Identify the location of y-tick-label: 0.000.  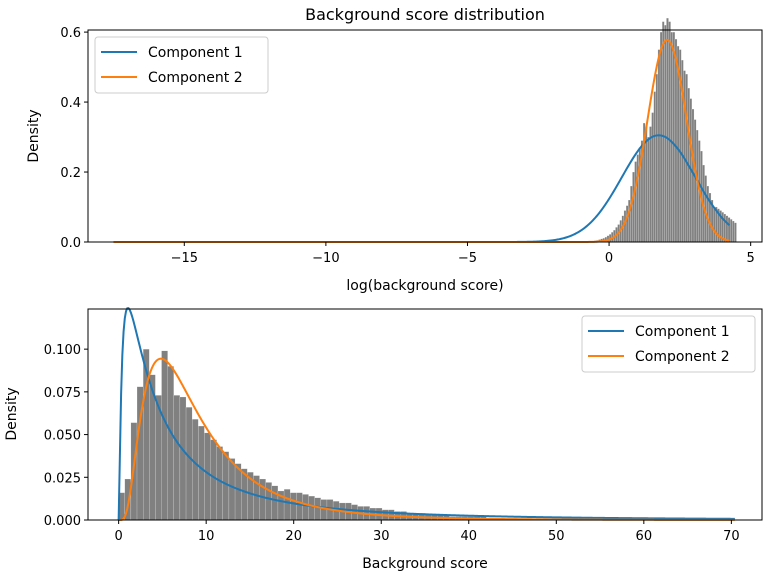
(62, 521).